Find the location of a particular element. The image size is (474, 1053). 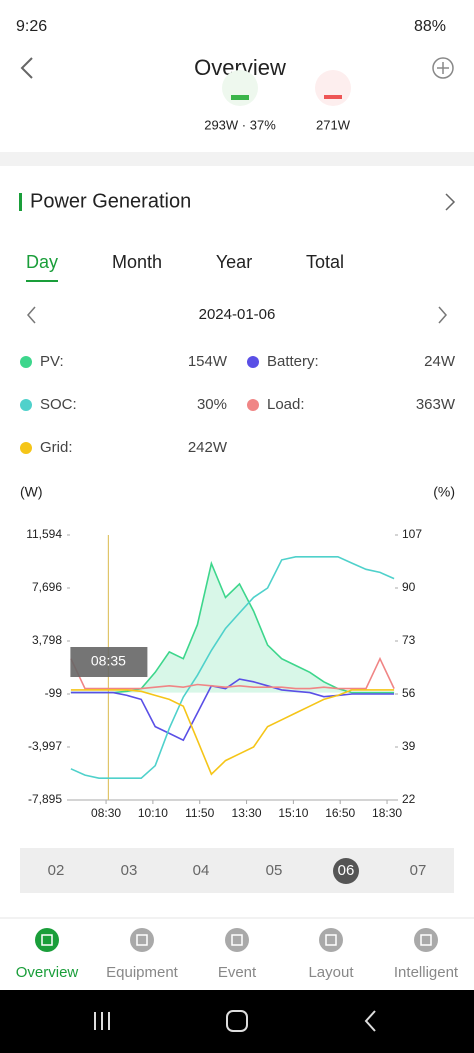

x-tick-label: 13:30 is located at coordinates (247, 813).